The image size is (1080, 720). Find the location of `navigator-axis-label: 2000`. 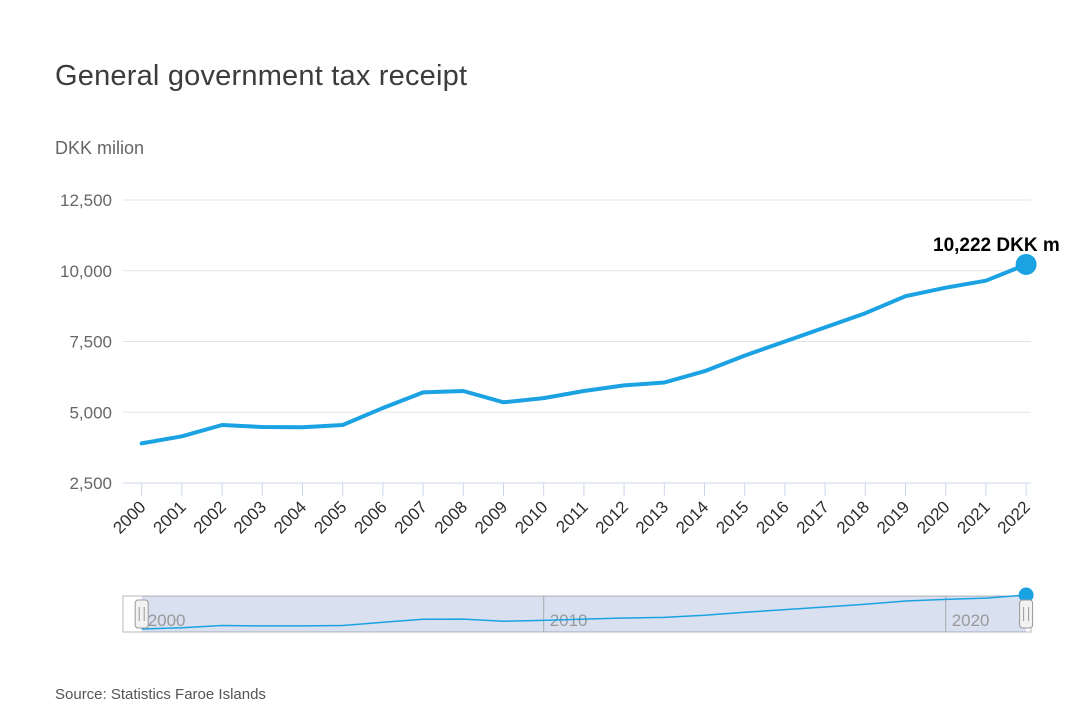

navigator-axis-label: 2000 is located at coordinates (167, 620).